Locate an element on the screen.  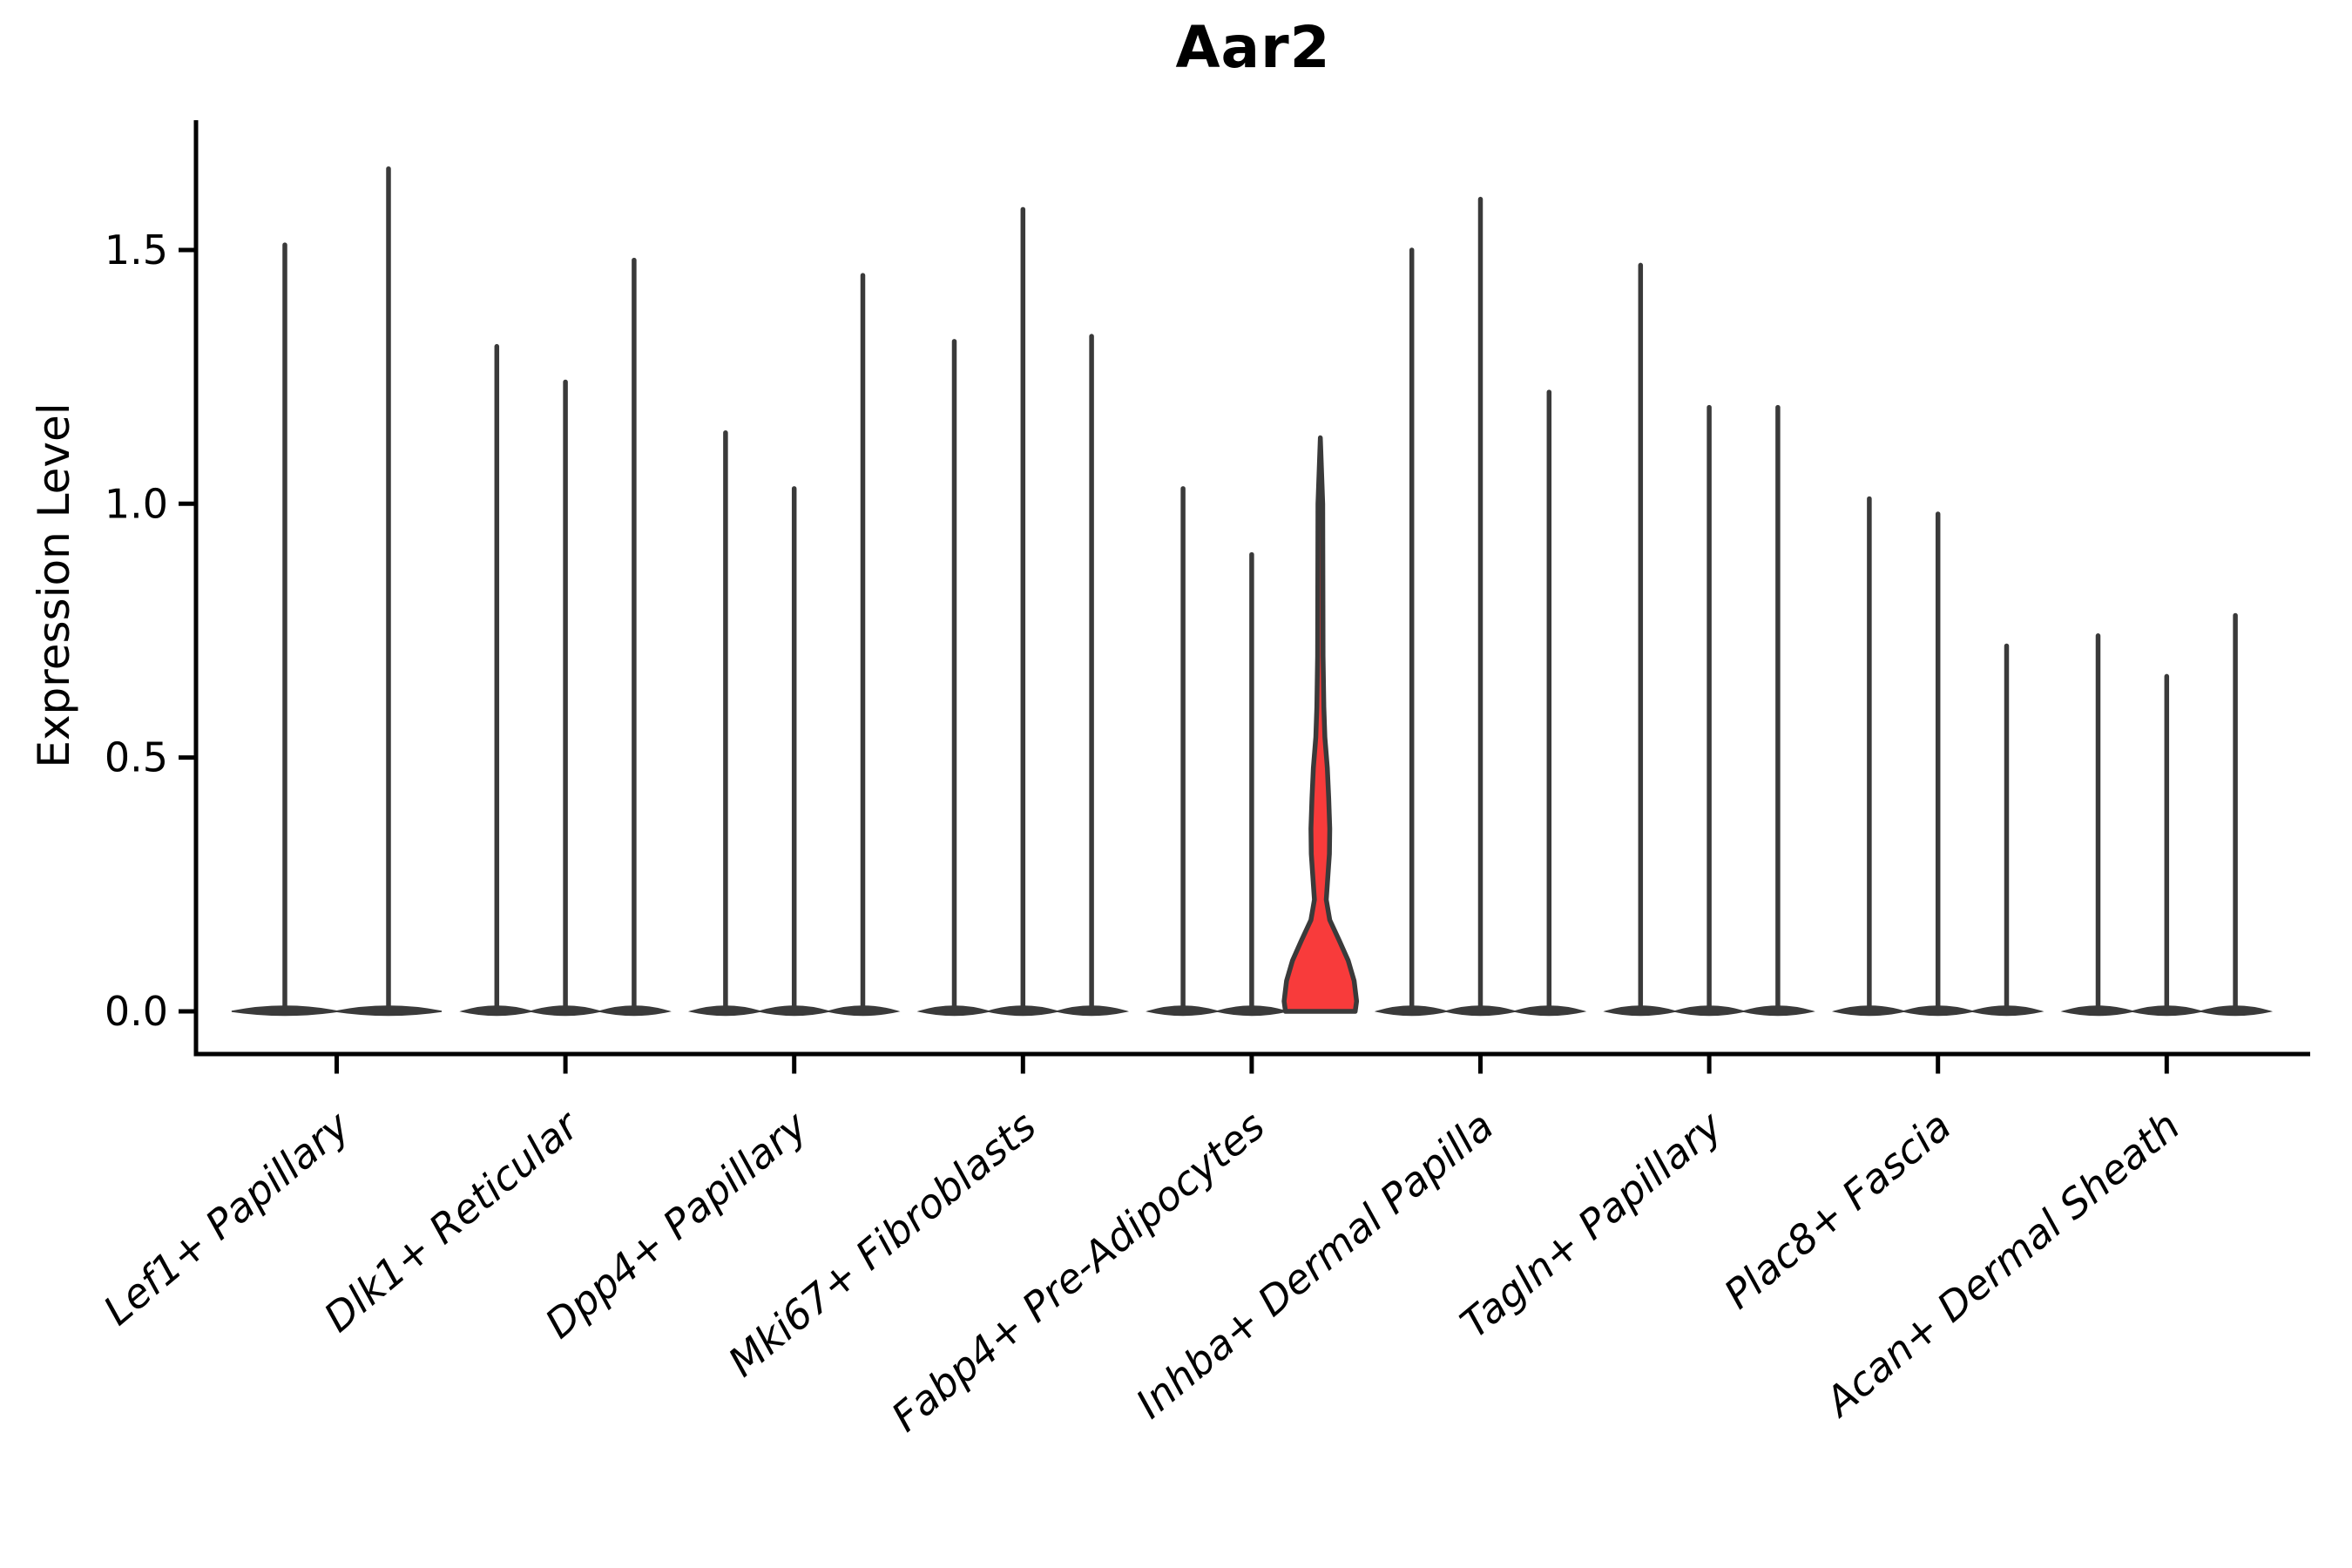
x-axis-label: Inhba+ Dermal Papilla is located at coordinates (1315, 1265).